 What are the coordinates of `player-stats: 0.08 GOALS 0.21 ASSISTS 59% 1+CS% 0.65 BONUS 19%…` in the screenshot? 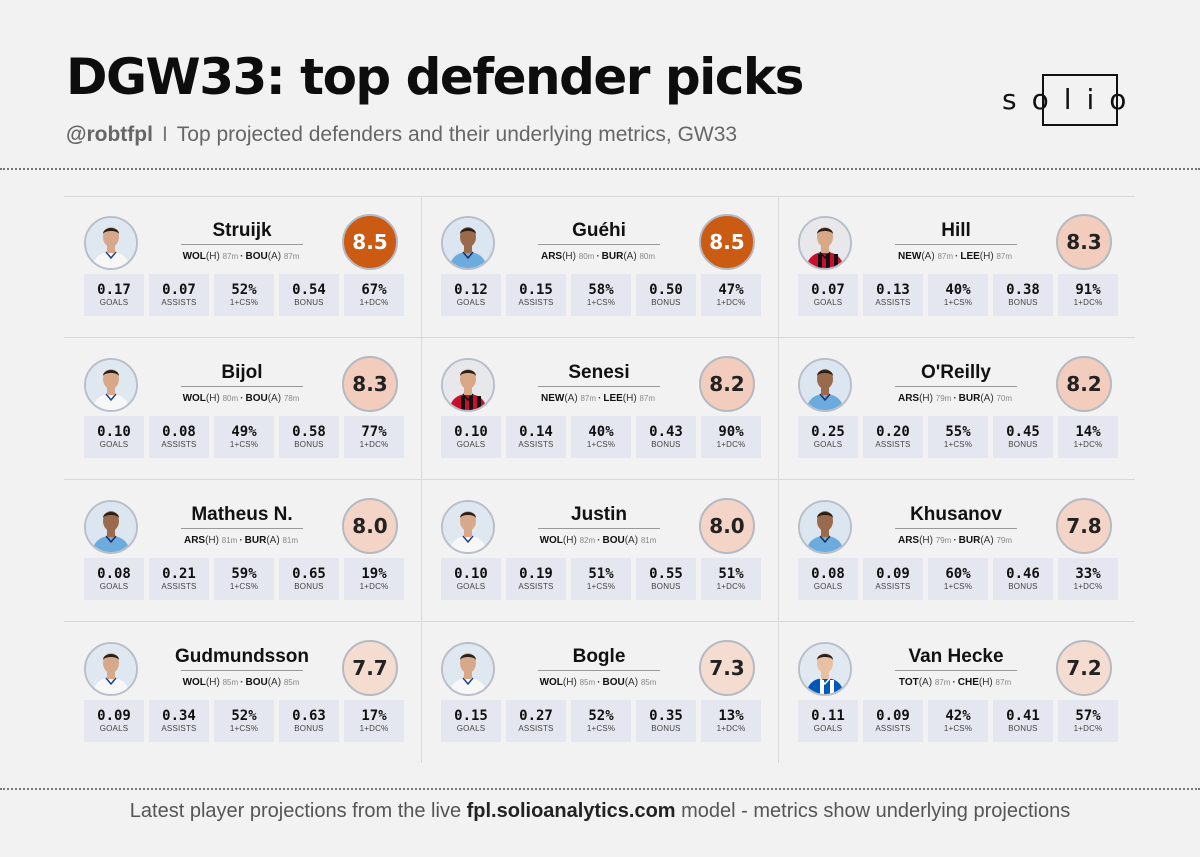 It's located at (244, 579).